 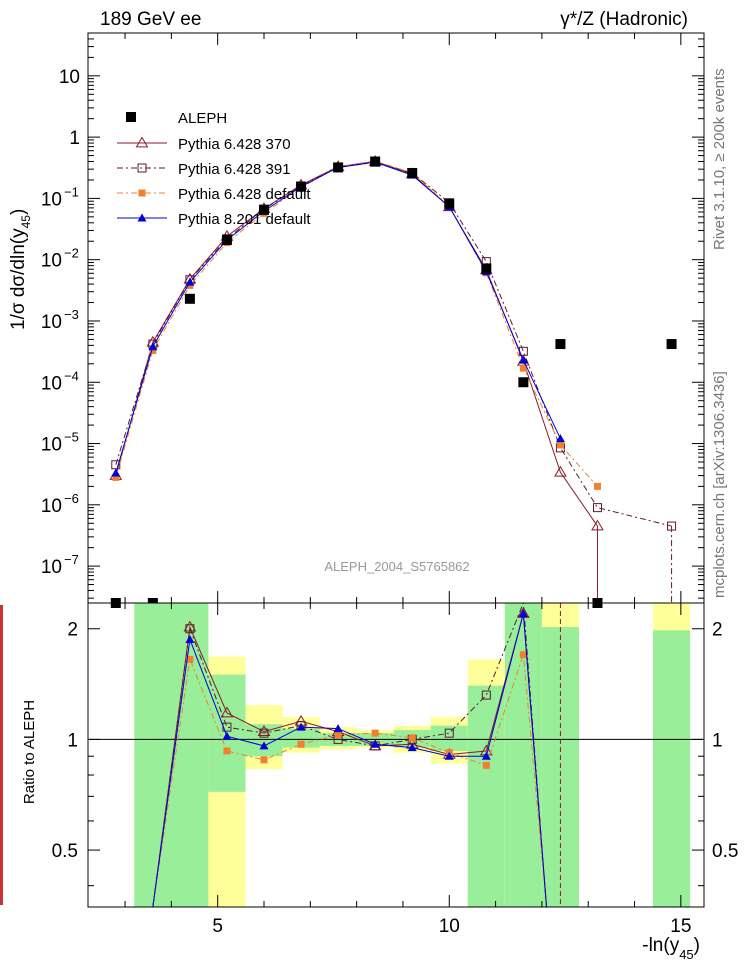 I want to click on legend-marker-p370, so click(x=142, y=142).